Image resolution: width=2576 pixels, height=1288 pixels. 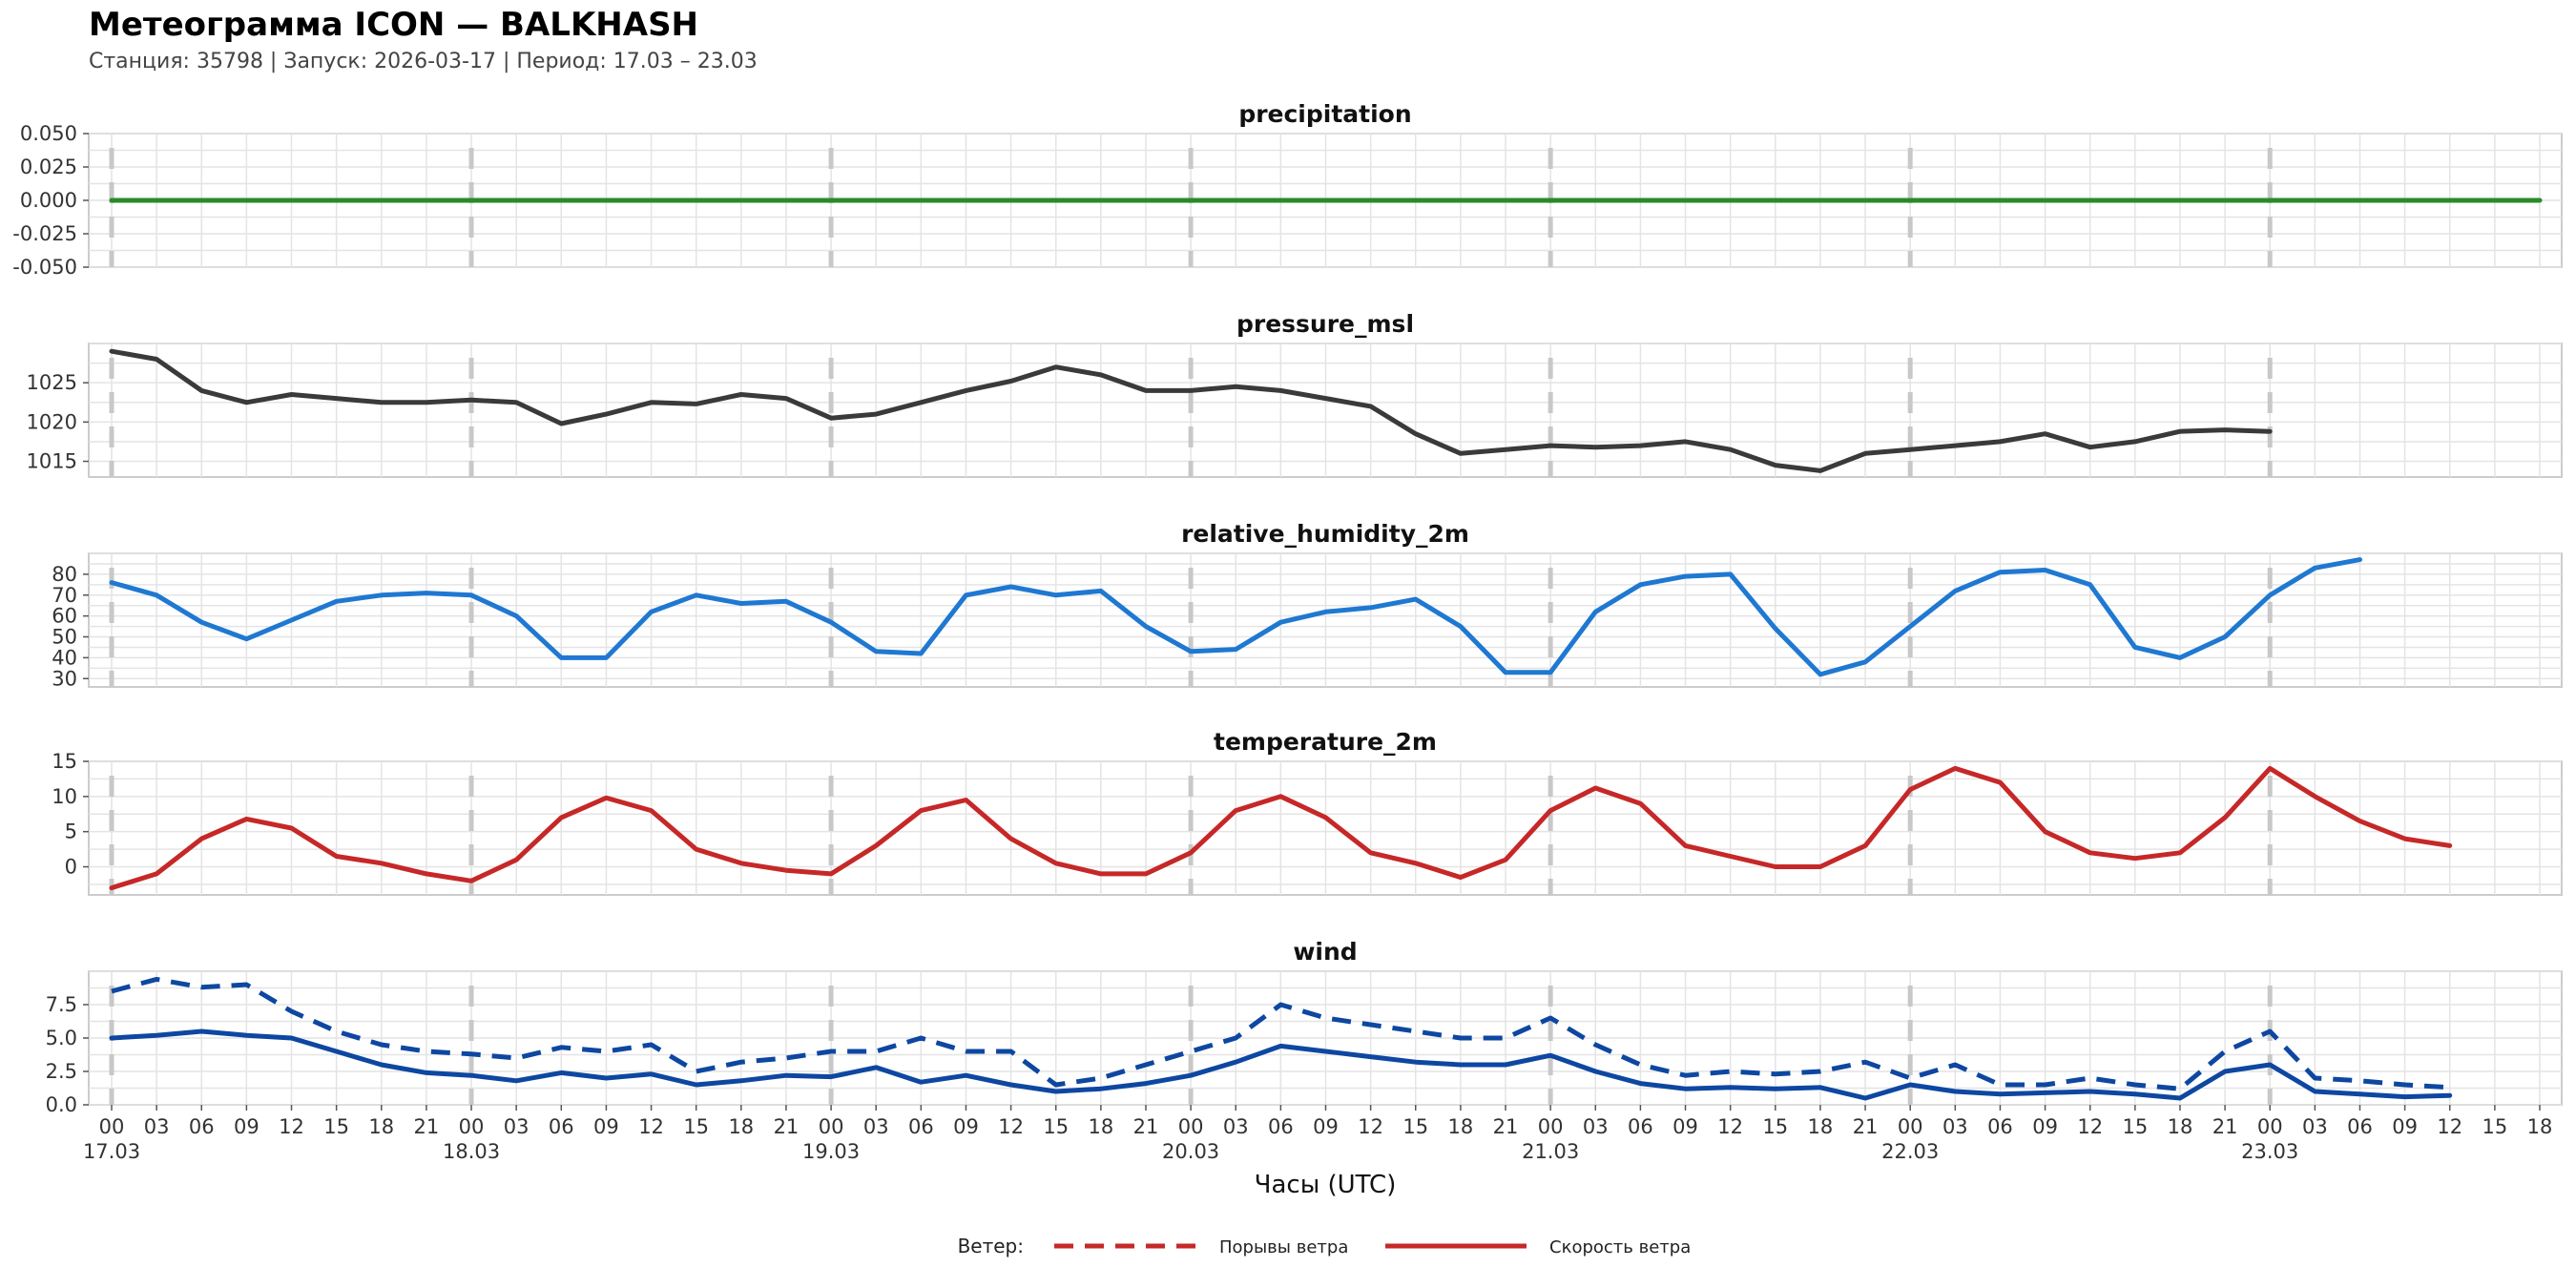 What do you see at coordinates (64, 761) in the screenshot?
I see `y-tick-label: 15` at bounding box center [64, 761].